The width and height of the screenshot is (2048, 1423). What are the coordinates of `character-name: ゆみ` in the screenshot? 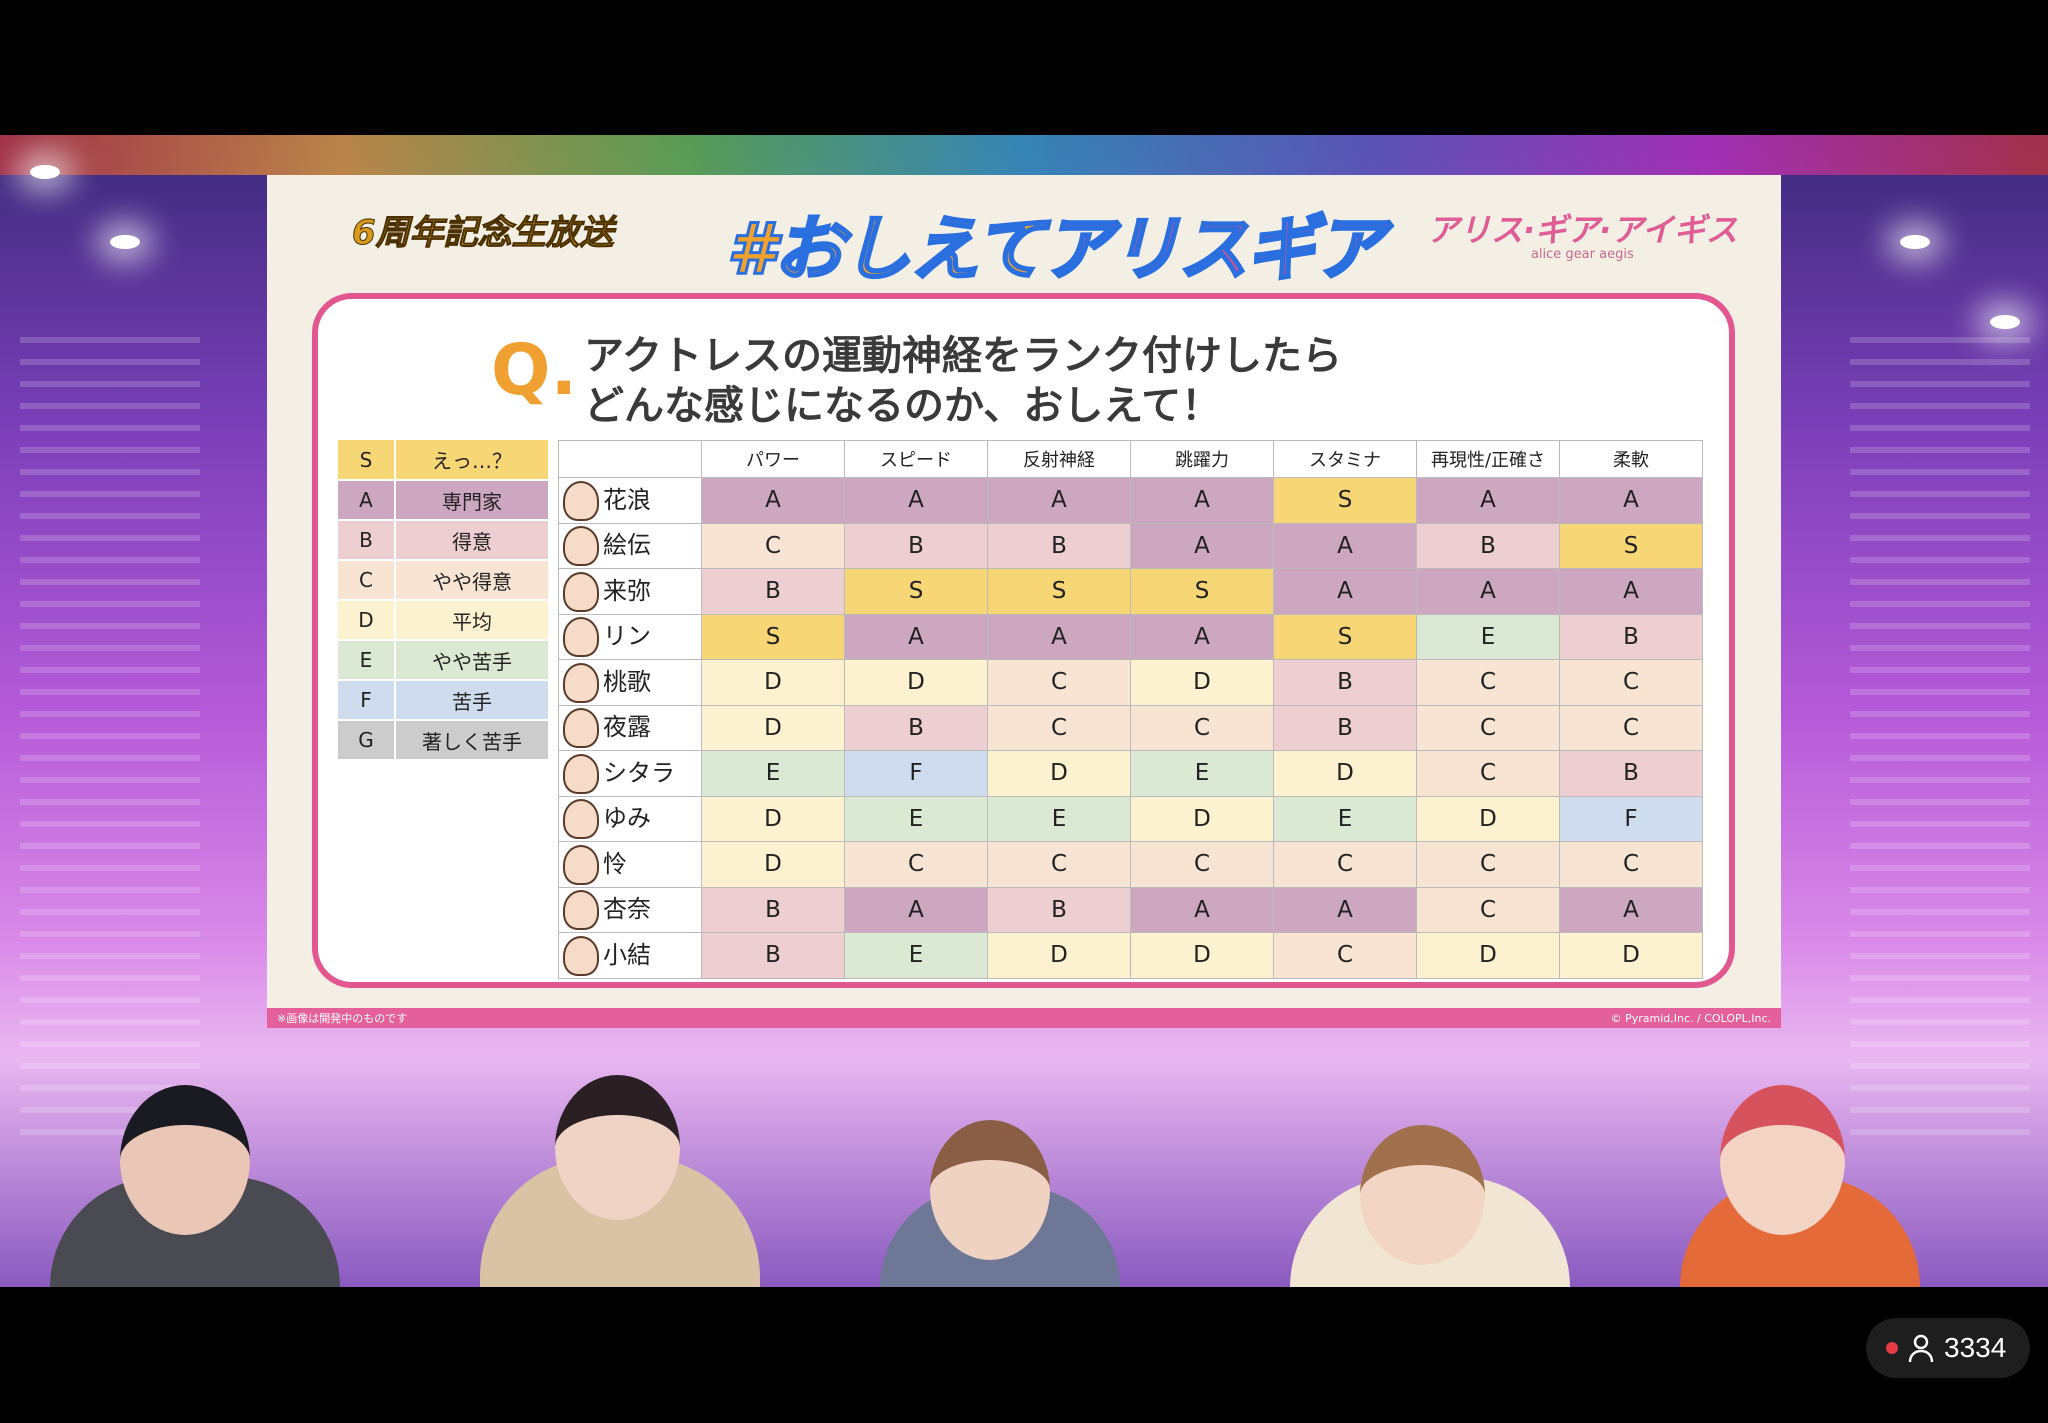 It's located at (627, 818).